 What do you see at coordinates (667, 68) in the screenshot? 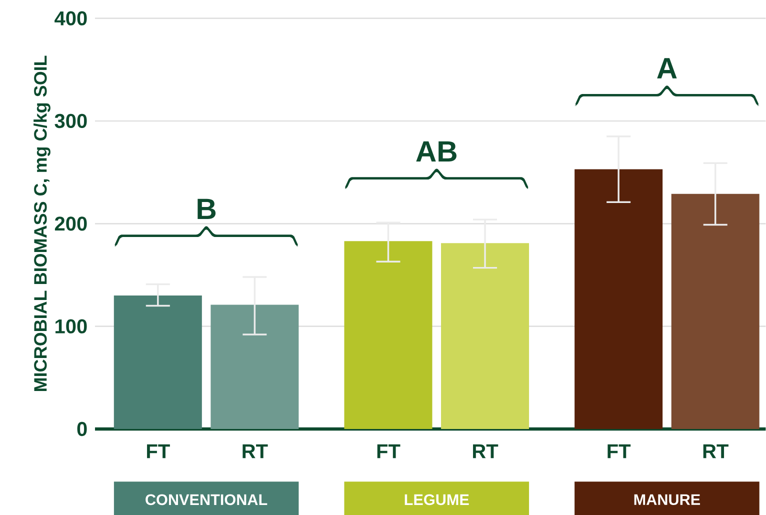
I see `annotation: A` at bounding box center [667, 68].